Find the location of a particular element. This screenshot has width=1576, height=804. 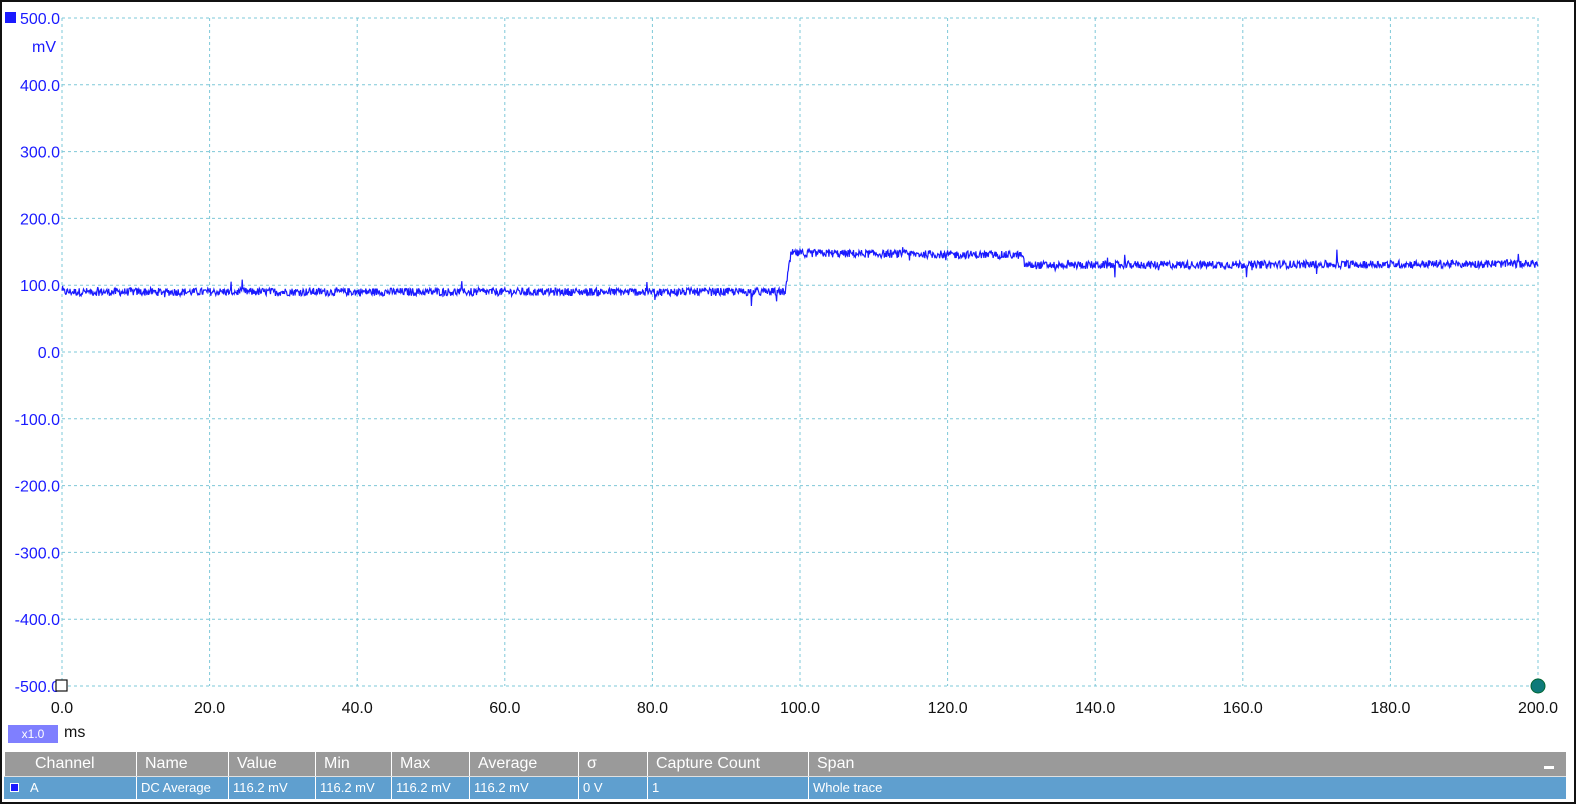

x-tick-label: 180.0 is located at coordinates (1390, 708).